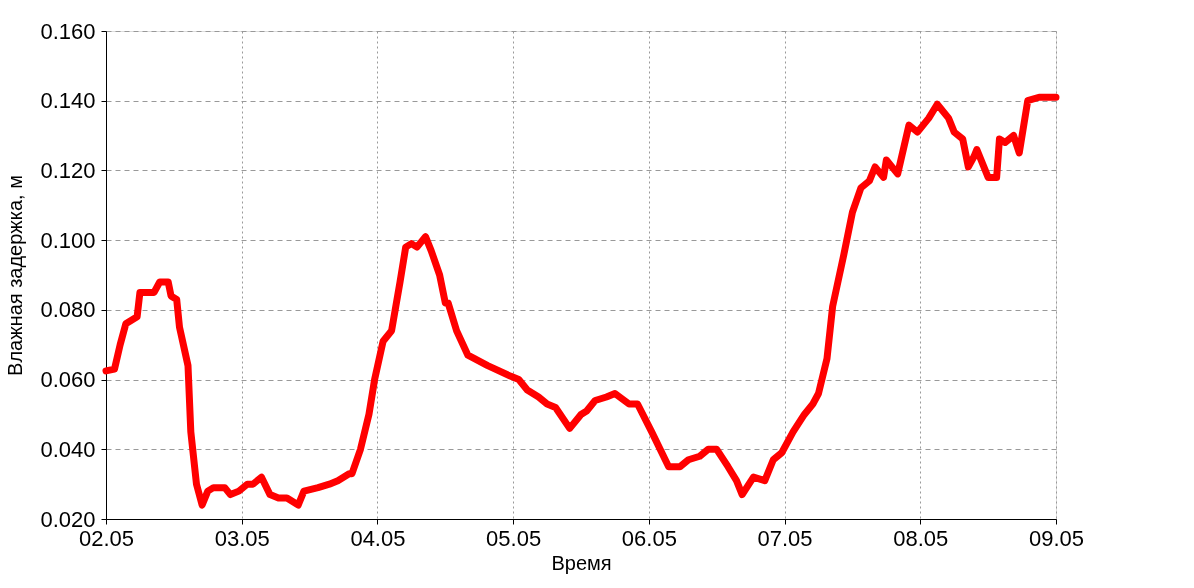 This screenshot has width=1194, height=588. I want to click on y-tick-label: 0.040, so click(68, 449).